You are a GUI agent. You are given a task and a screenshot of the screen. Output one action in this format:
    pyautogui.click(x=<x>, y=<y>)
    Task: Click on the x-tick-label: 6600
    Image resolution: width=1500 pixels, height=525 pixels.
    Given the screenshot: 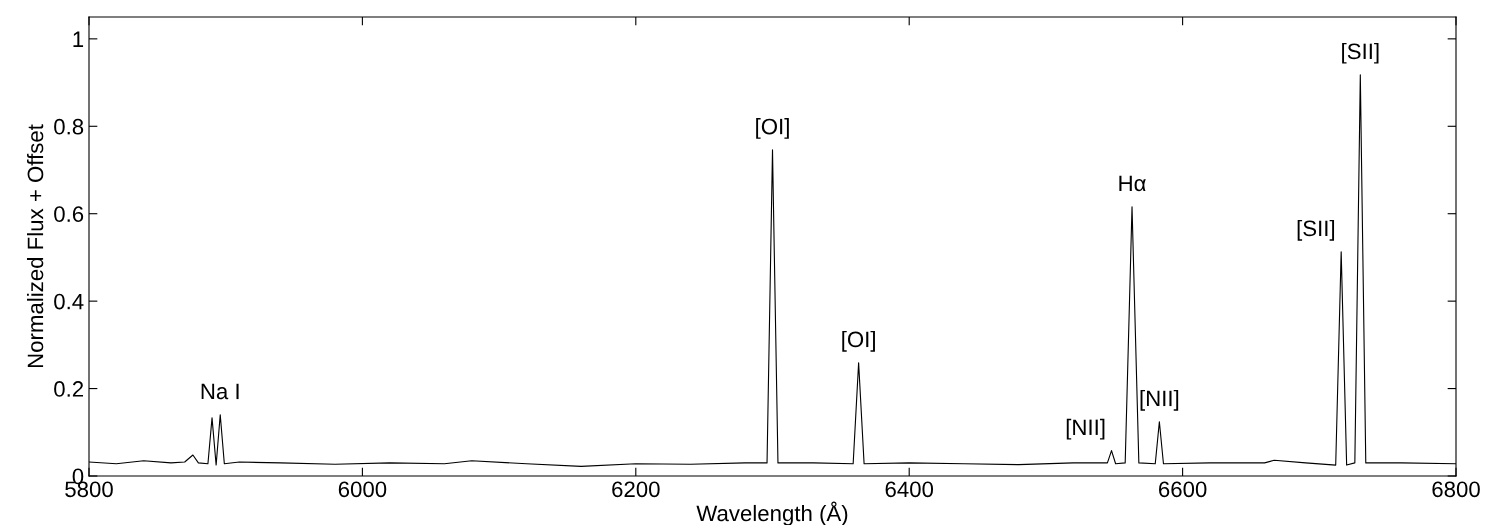 What is the action you would take?
    pyautogui.click(x=1183, y=489)
    